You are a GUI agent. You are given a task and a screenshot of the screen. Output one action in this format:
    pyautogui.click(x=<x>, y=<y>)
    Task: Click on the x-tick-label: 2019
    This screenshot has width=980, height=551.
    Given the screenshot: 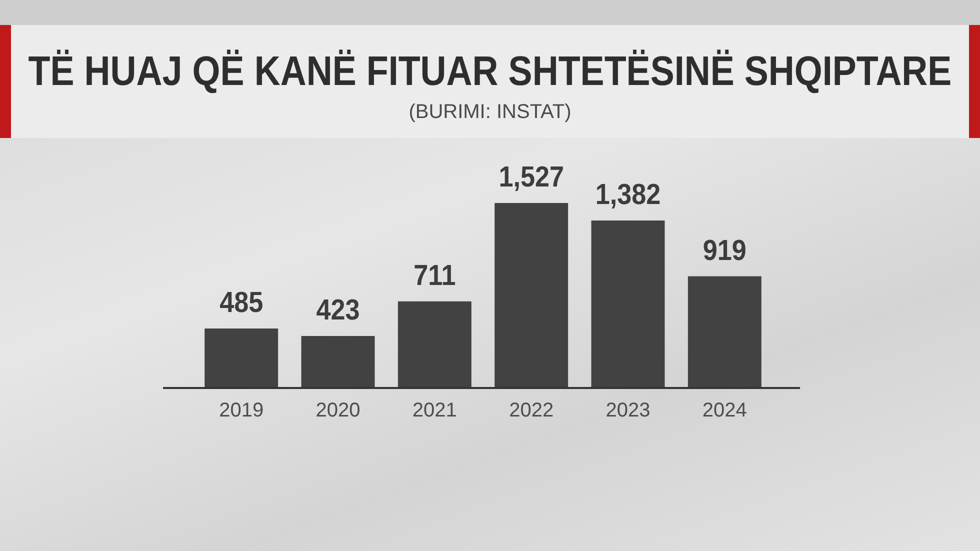 What is the action you would take?
    pyautogui.click(x=241, y=411)
    